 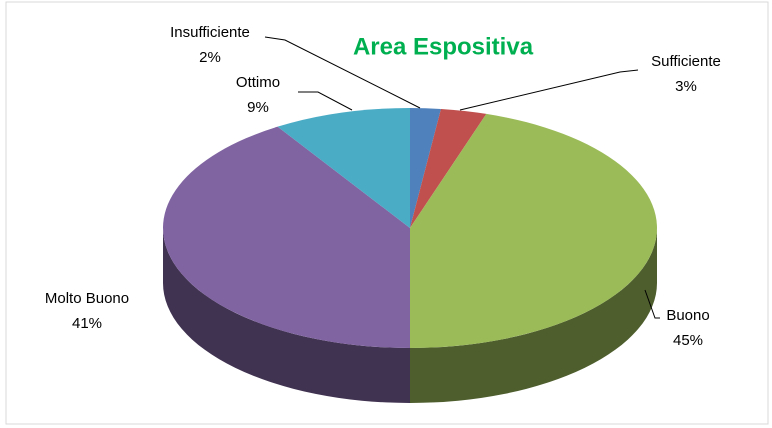 What do you see at coordinates (210, 32) in the screenshot?
I see `slice-label: Insufficiente` at bounding box center [210, 32].